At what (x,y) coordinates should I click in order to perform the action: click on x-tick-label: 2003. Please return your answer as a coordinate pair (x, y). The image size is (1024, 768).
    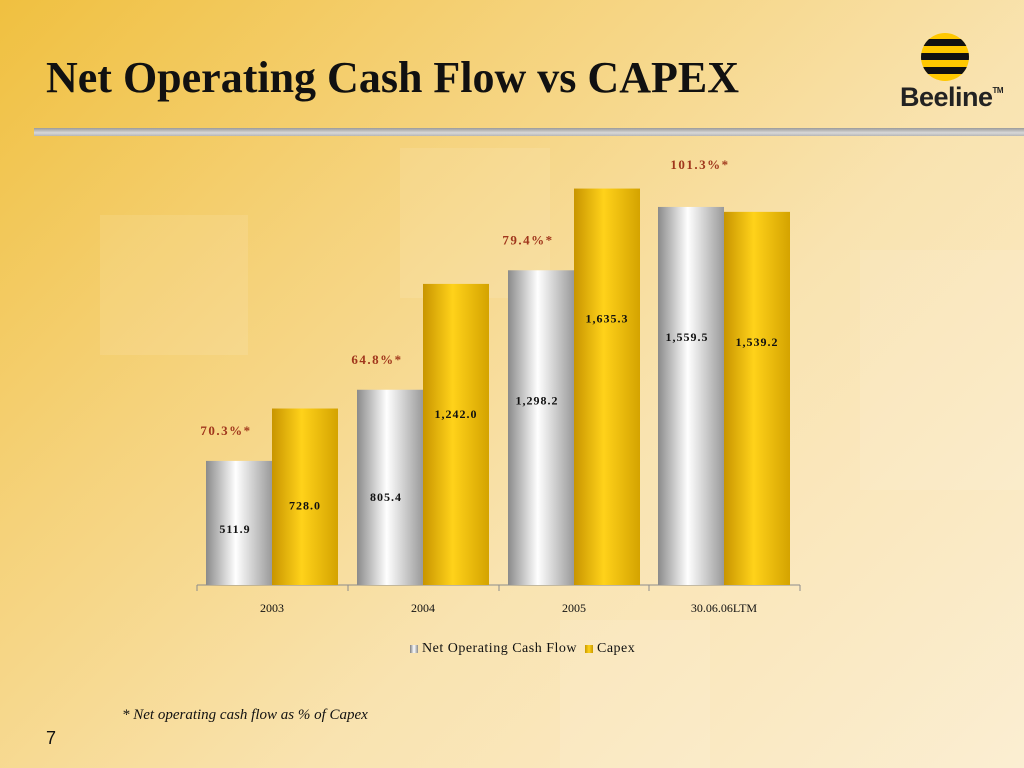
    Looking at the image, I should click on (272, 608).